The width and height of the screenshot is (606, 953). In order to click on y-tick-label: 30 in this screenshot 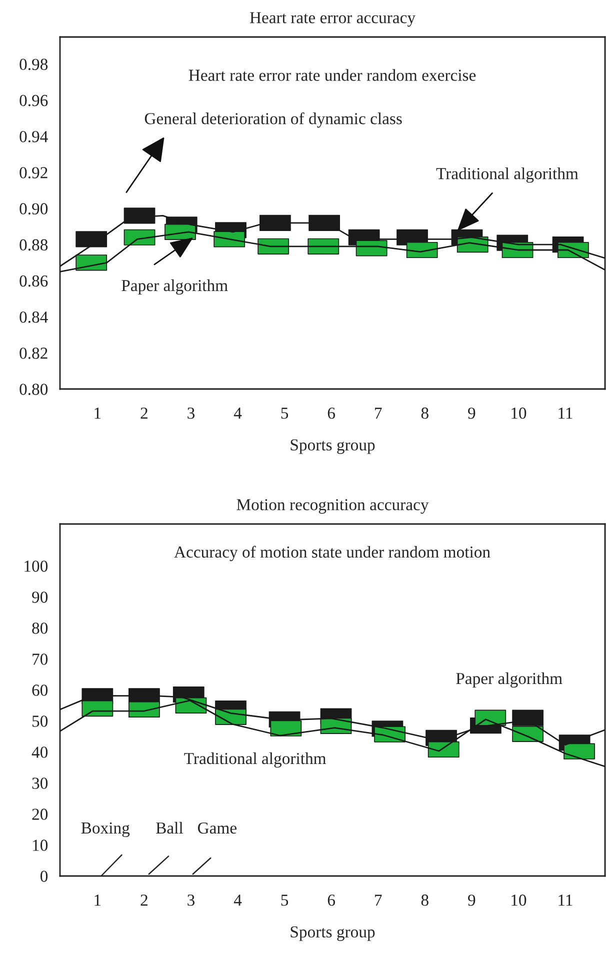, I will do `click(40, 783)`.